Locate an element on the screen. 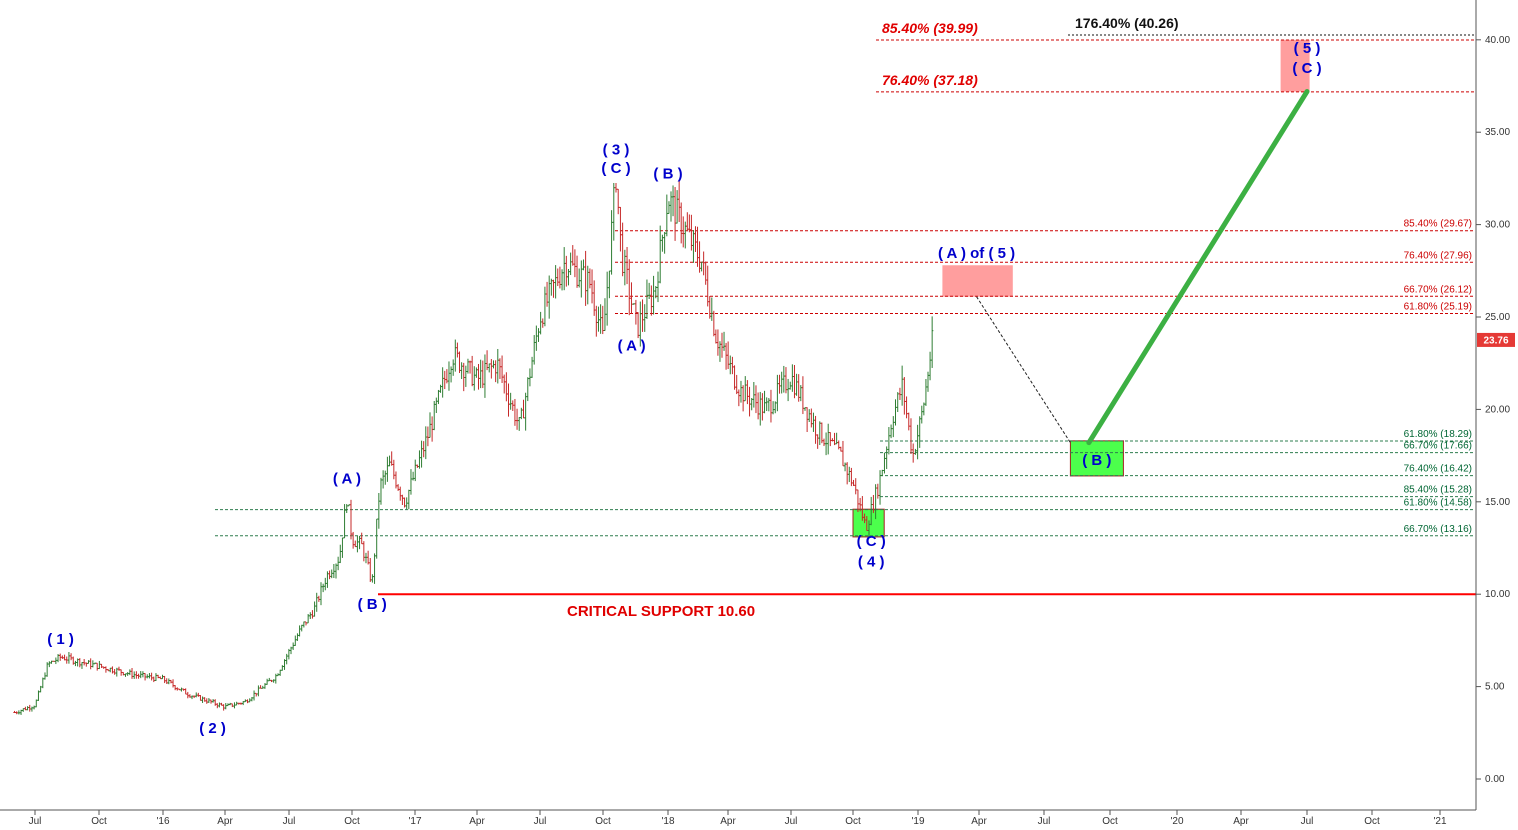 This screenshot has width=1518, height=830. wave-label: ( 5 ) is located at coordinates (1307, 48).